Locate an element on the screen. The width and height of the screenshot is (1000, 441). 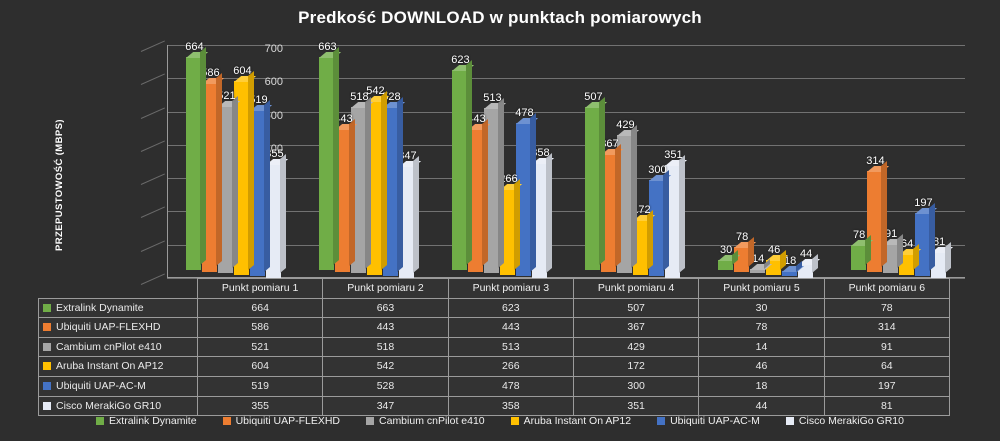
bar-set: 663 443 518 542 528 347 is located at coordinates (366, 159).